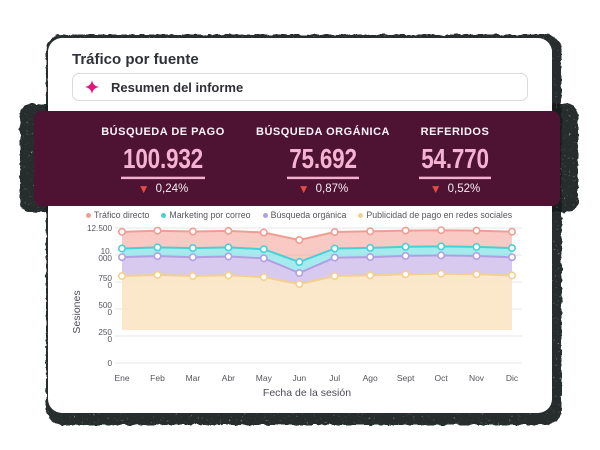  I want to click on stat-label: BÚSQUEDA ORGÁNICA, so click(323, 132).